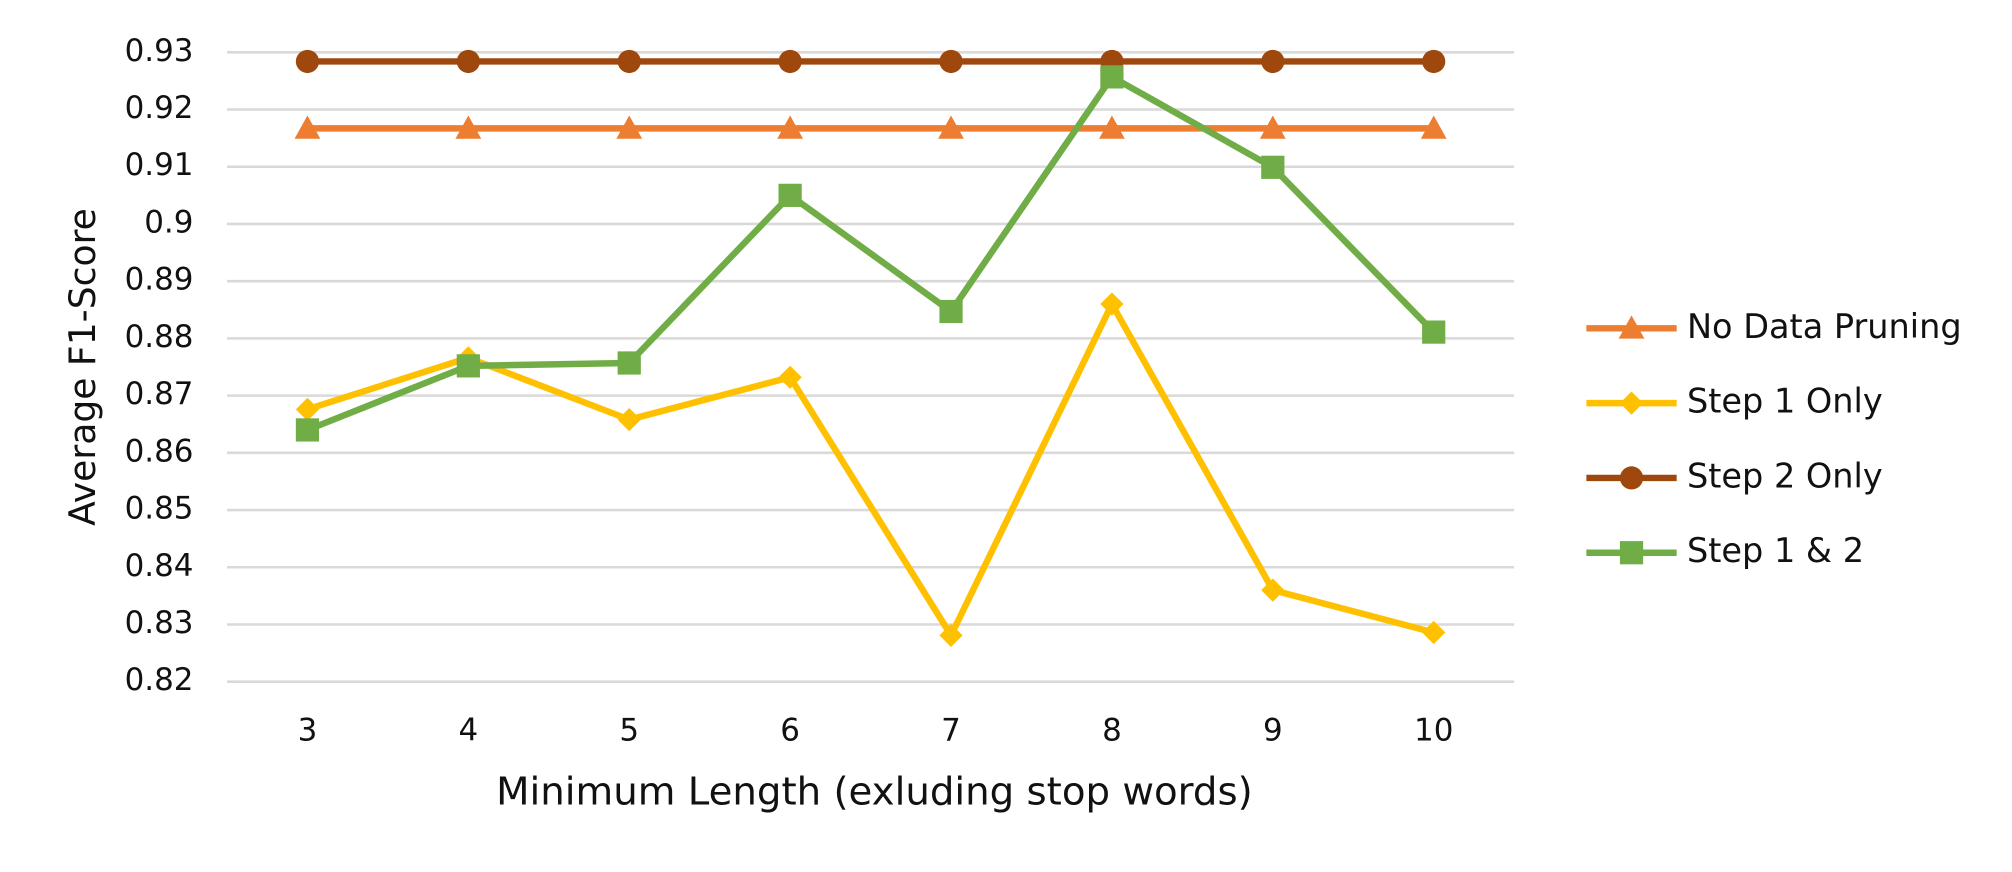 This screenshot has height=872, width=2012. Describe the element at coordinates (82, 367) in the screenshot. I see `y-axis-title: Average F1-Score` at that location.